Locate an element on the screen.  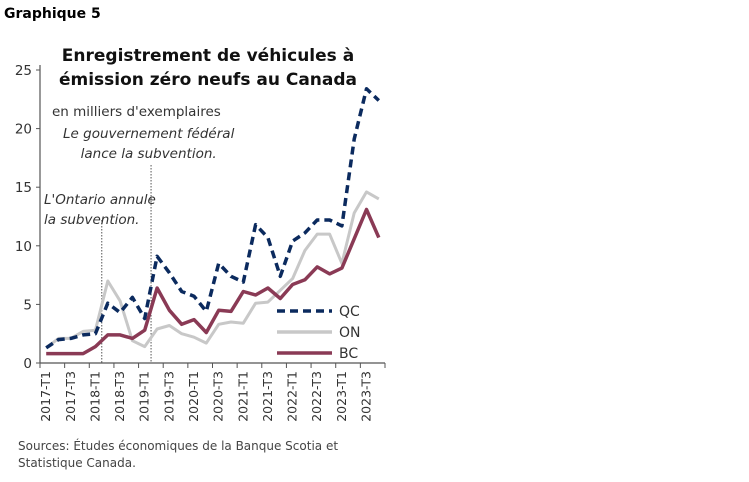
x-tick-label: 2023-T1 is located at coordinates (341, 396).